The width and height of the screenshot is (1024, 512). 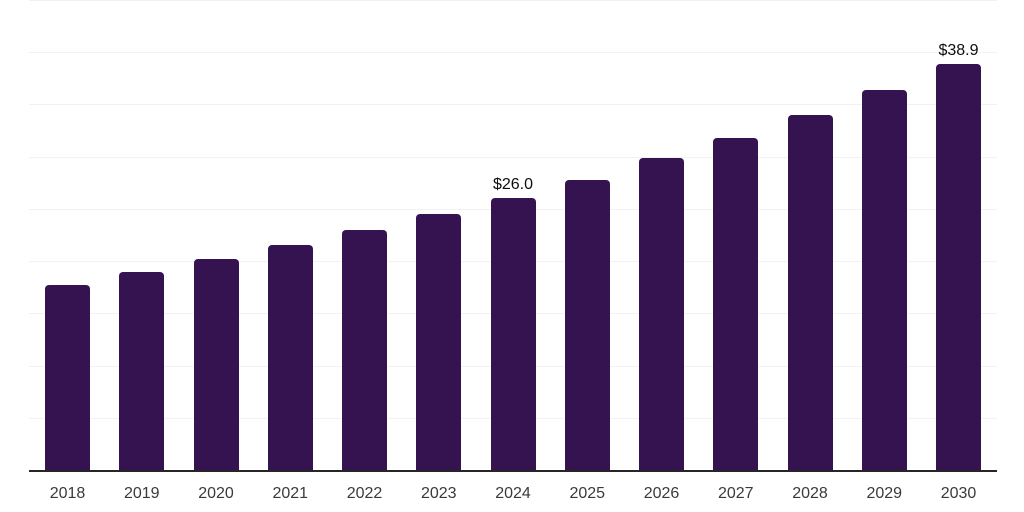 What do you see at coordinates (513, 493) in the screenshot?
I see `x-tick-label: 2024` at bounding box center [513, 493].